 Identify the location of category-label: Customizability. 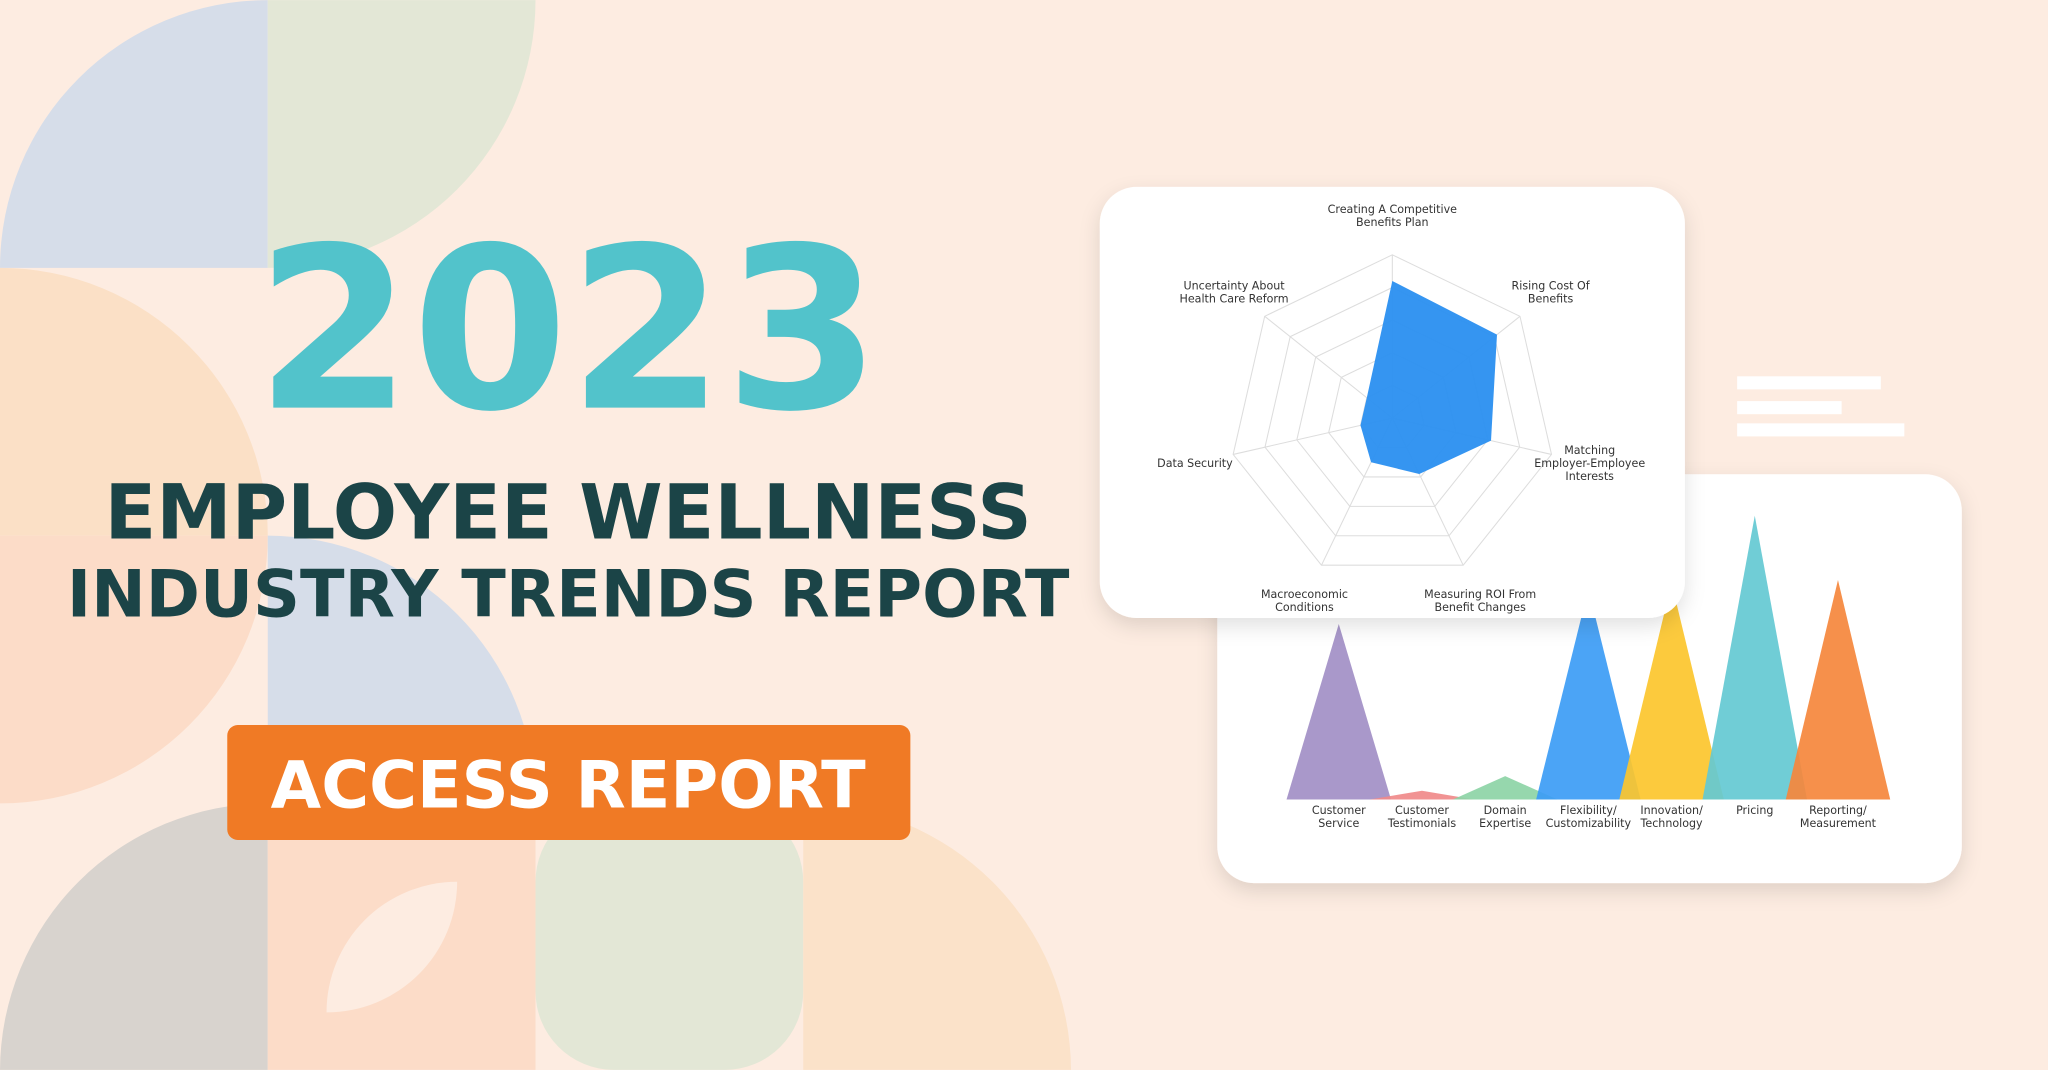
(1589, 823).